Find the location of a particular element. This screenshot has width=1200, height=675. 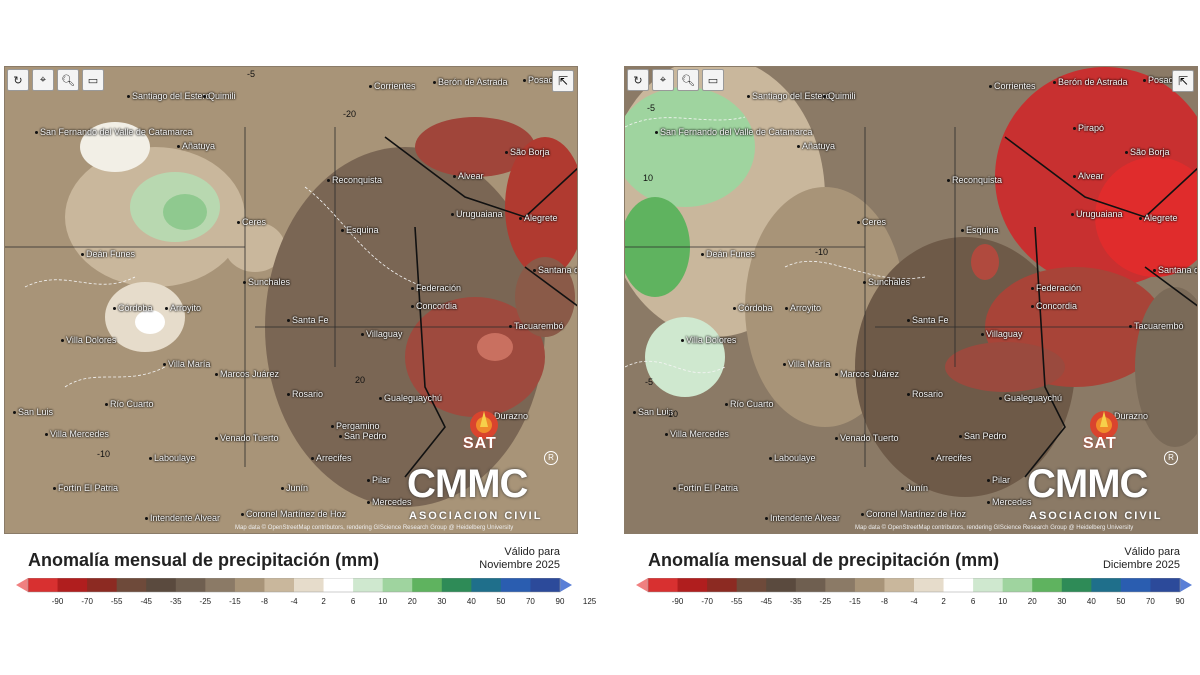

city-label: Gualeguaychú is located at coordinates (410, 398).